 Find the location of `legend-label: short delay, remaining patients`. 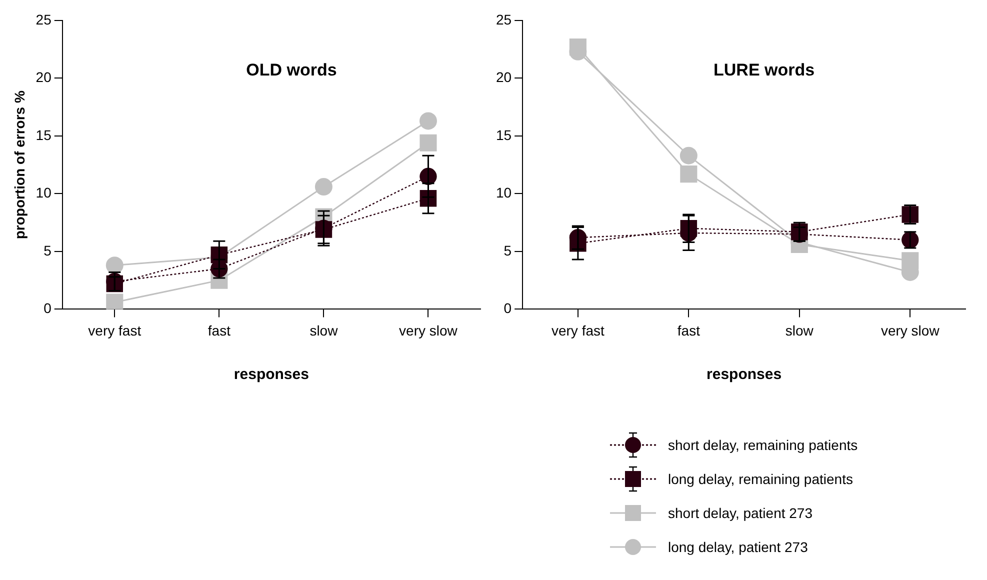

legend-label: short delay, remaining patients is located at coordinates (763, 445).